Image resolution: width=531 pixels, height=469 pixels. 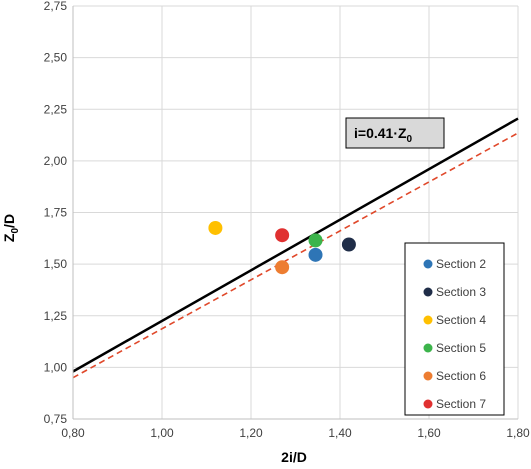 What do you see at coordinates (9, 237) in the screenshot?
I see `y-axis-title-main: Z` at bounding box center [9, 237].